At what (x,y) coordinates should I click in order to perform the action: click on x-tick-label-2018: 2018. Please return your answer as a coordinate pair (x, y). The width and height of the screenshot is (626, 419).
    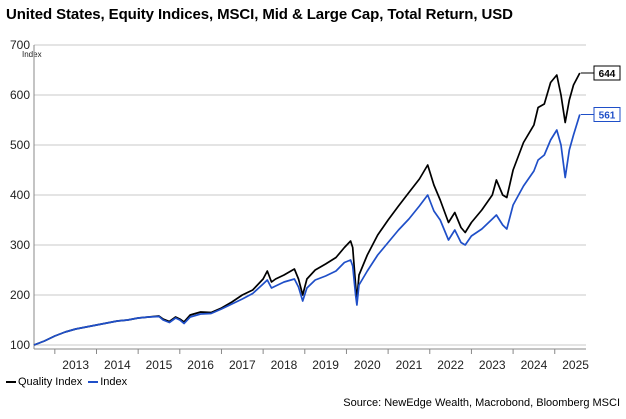
    Looking at the image, I should click on (284, 365).